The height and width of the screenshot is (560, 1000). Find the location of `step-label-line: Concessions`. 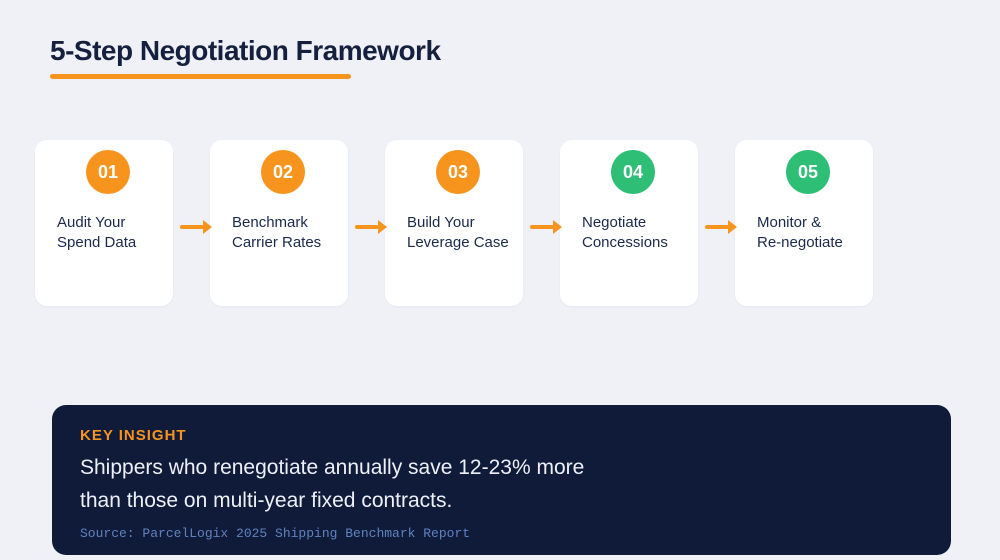

step-label-line: Concessions is located at coordinates (625, 242).